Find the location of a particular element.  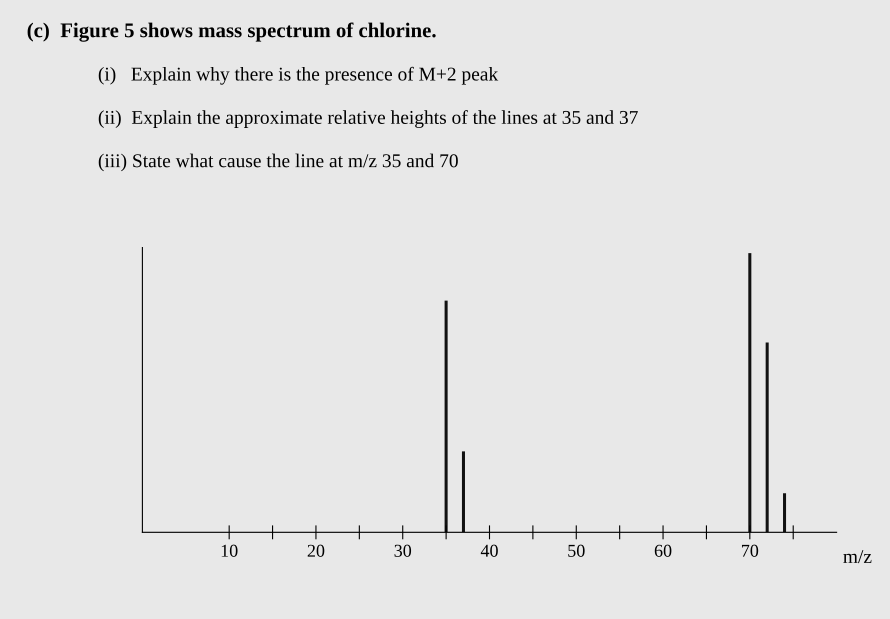

x-tick-label: 10 is located at coordinates (230, 550).